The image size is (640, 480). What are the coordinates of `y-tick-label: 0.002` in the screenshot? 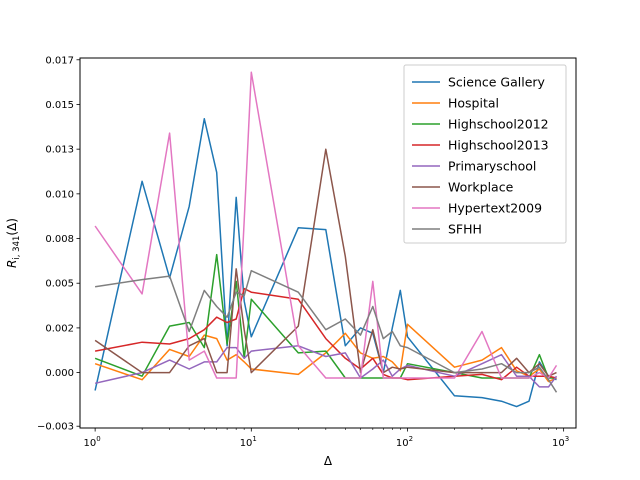 It's located at (59, 328).